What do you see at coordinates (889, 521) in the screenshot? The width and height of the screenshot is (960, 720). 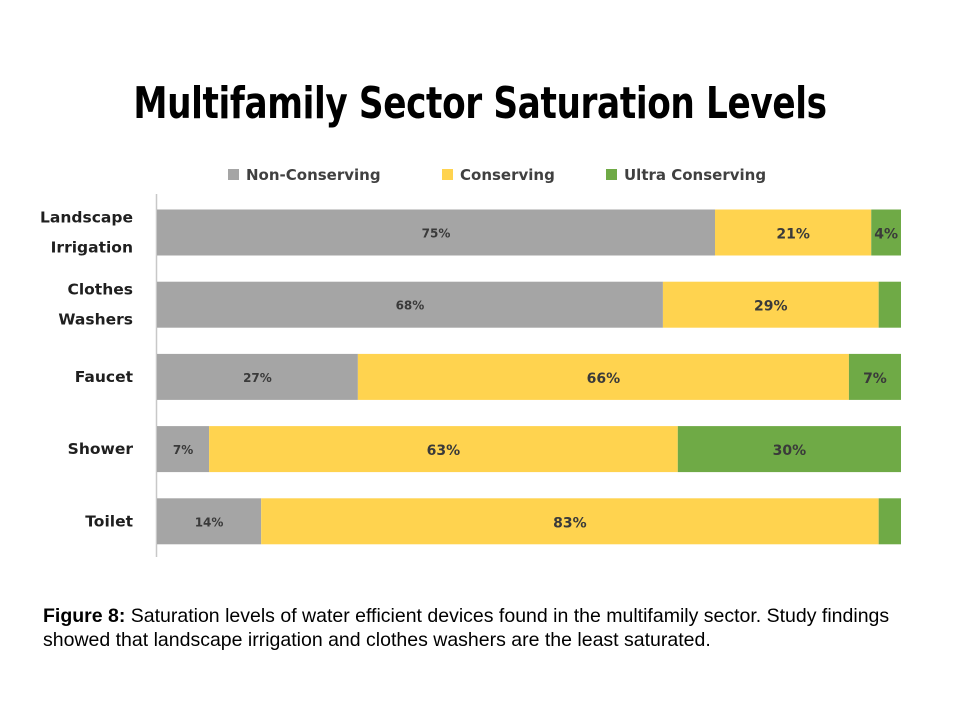 I see `bar-toilet-ultra-conserving` at bounding box center [889, 521].